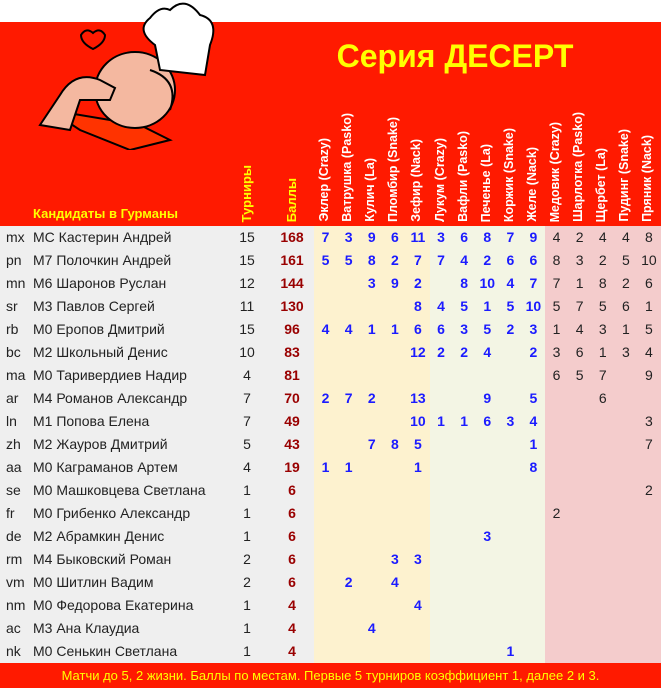 This screenshot has height=688, width=661. I want to click on code: de, so click(14, 536).